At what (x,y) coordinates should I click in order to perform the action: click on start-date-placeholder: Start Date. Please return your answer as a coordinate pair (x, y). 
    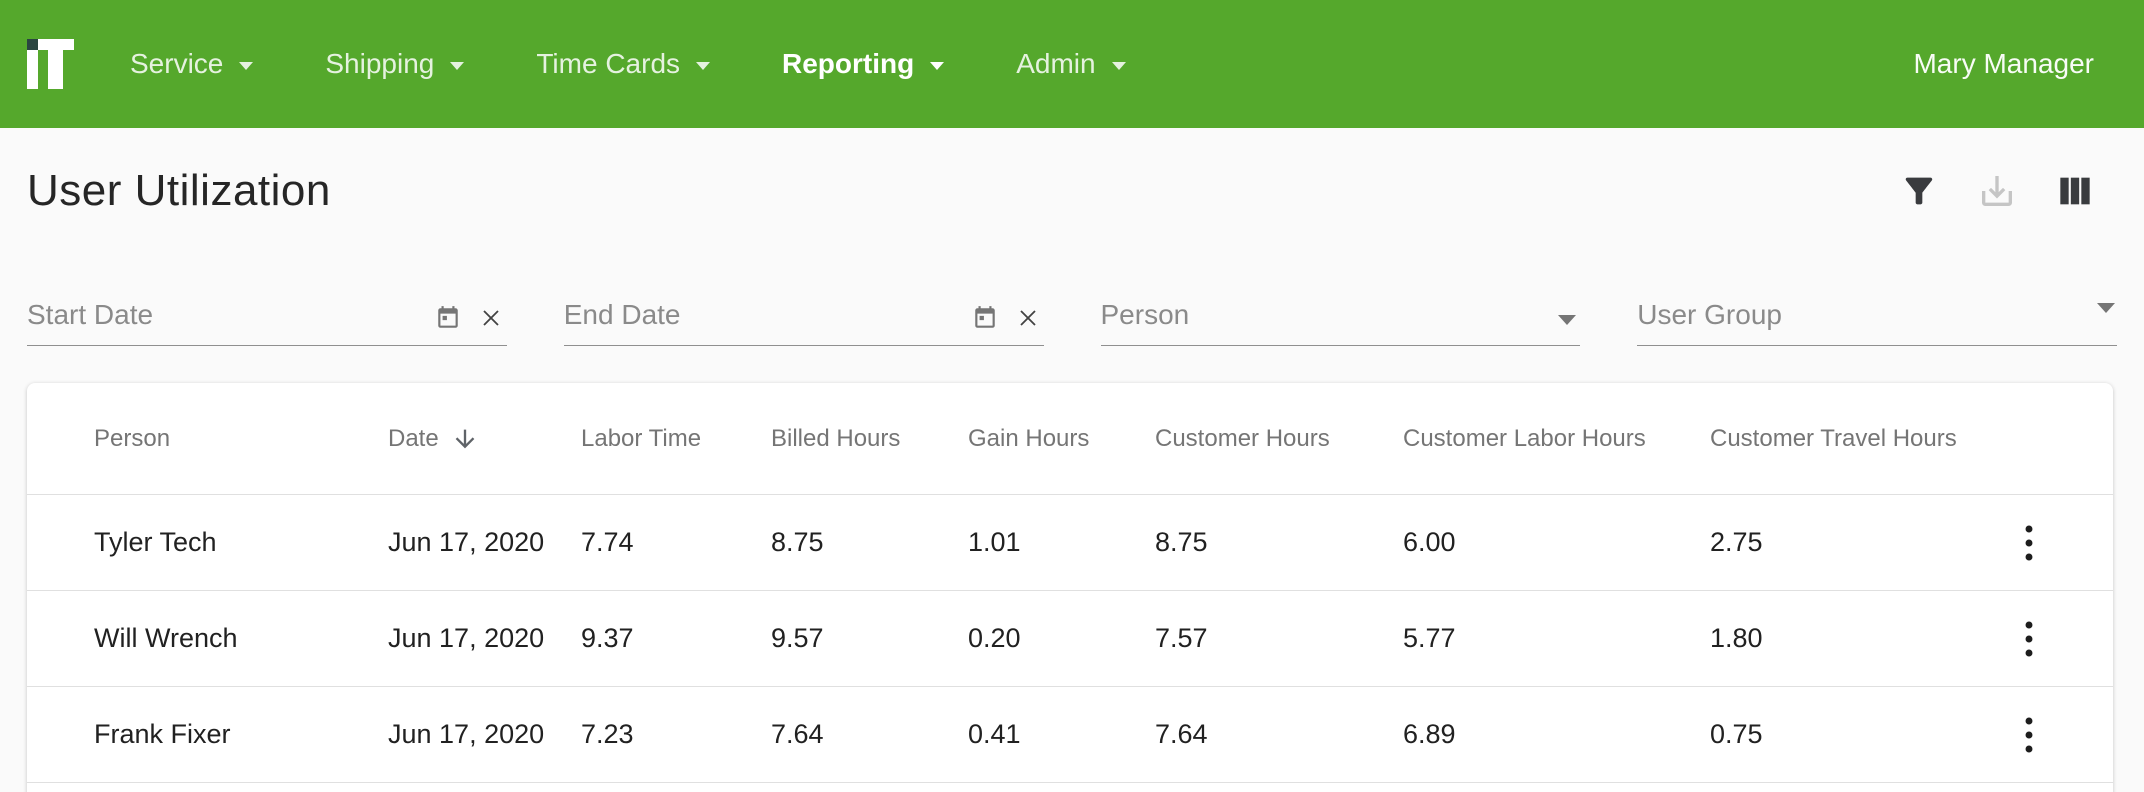
    Looking at the image, I should click on (90, 314).